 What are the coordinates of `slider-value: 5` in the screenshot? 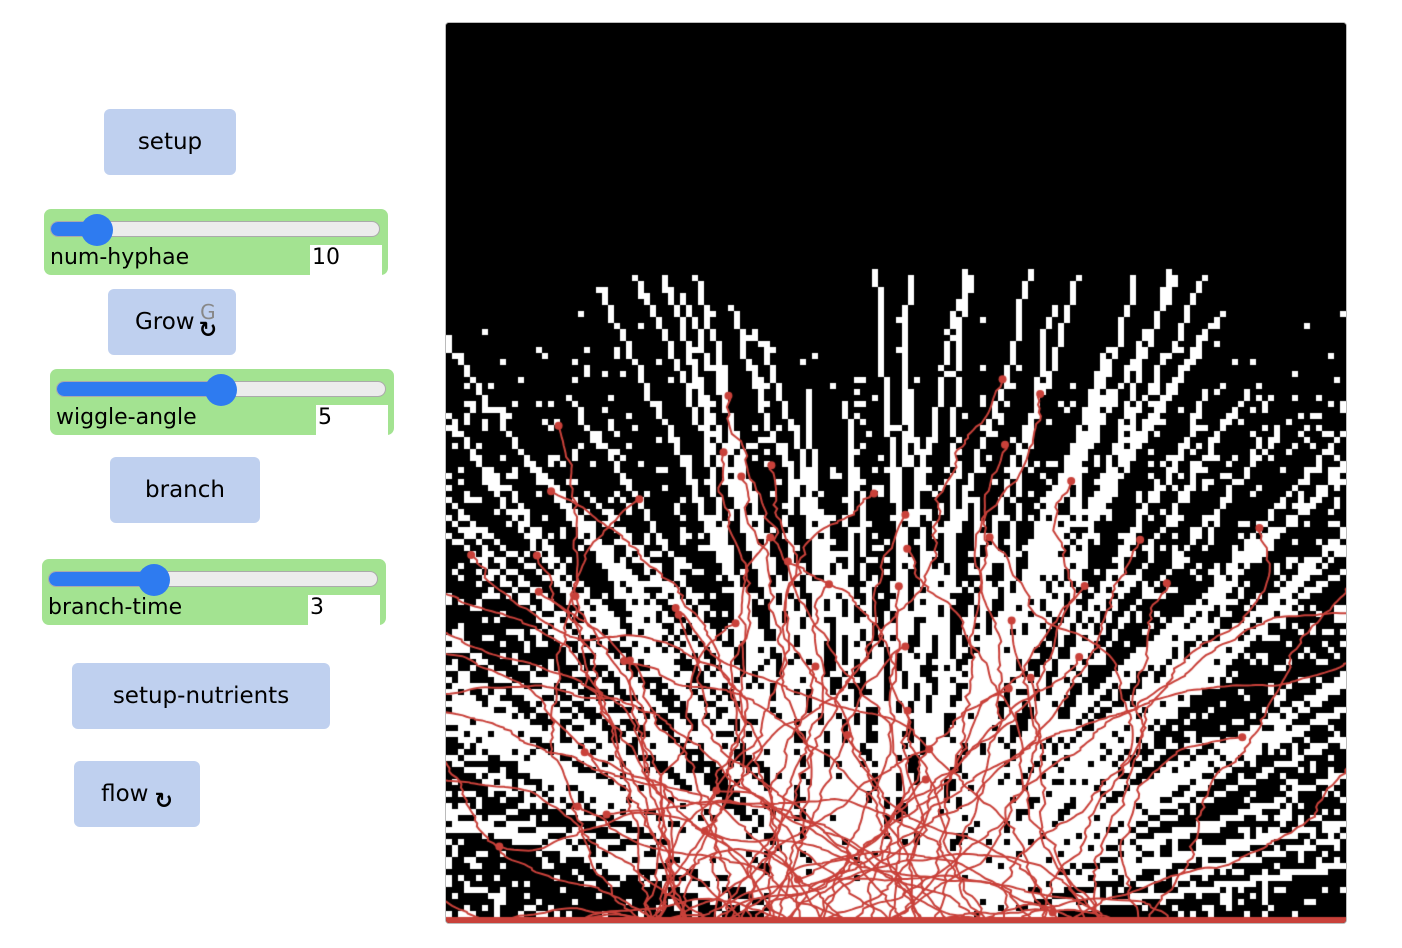 It's located at (352, 420).